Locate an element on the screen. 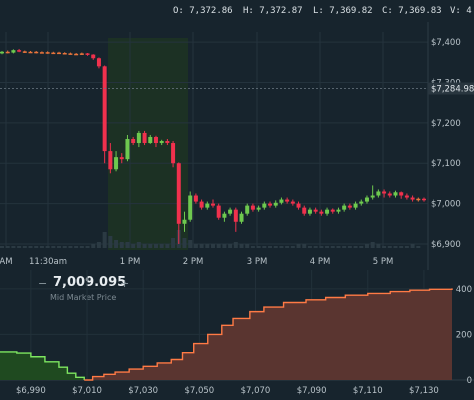 Image resolution: width=474 pixels, height=400 pixels. x-tick-label: 3 PM is located at coordinates (257, 262).